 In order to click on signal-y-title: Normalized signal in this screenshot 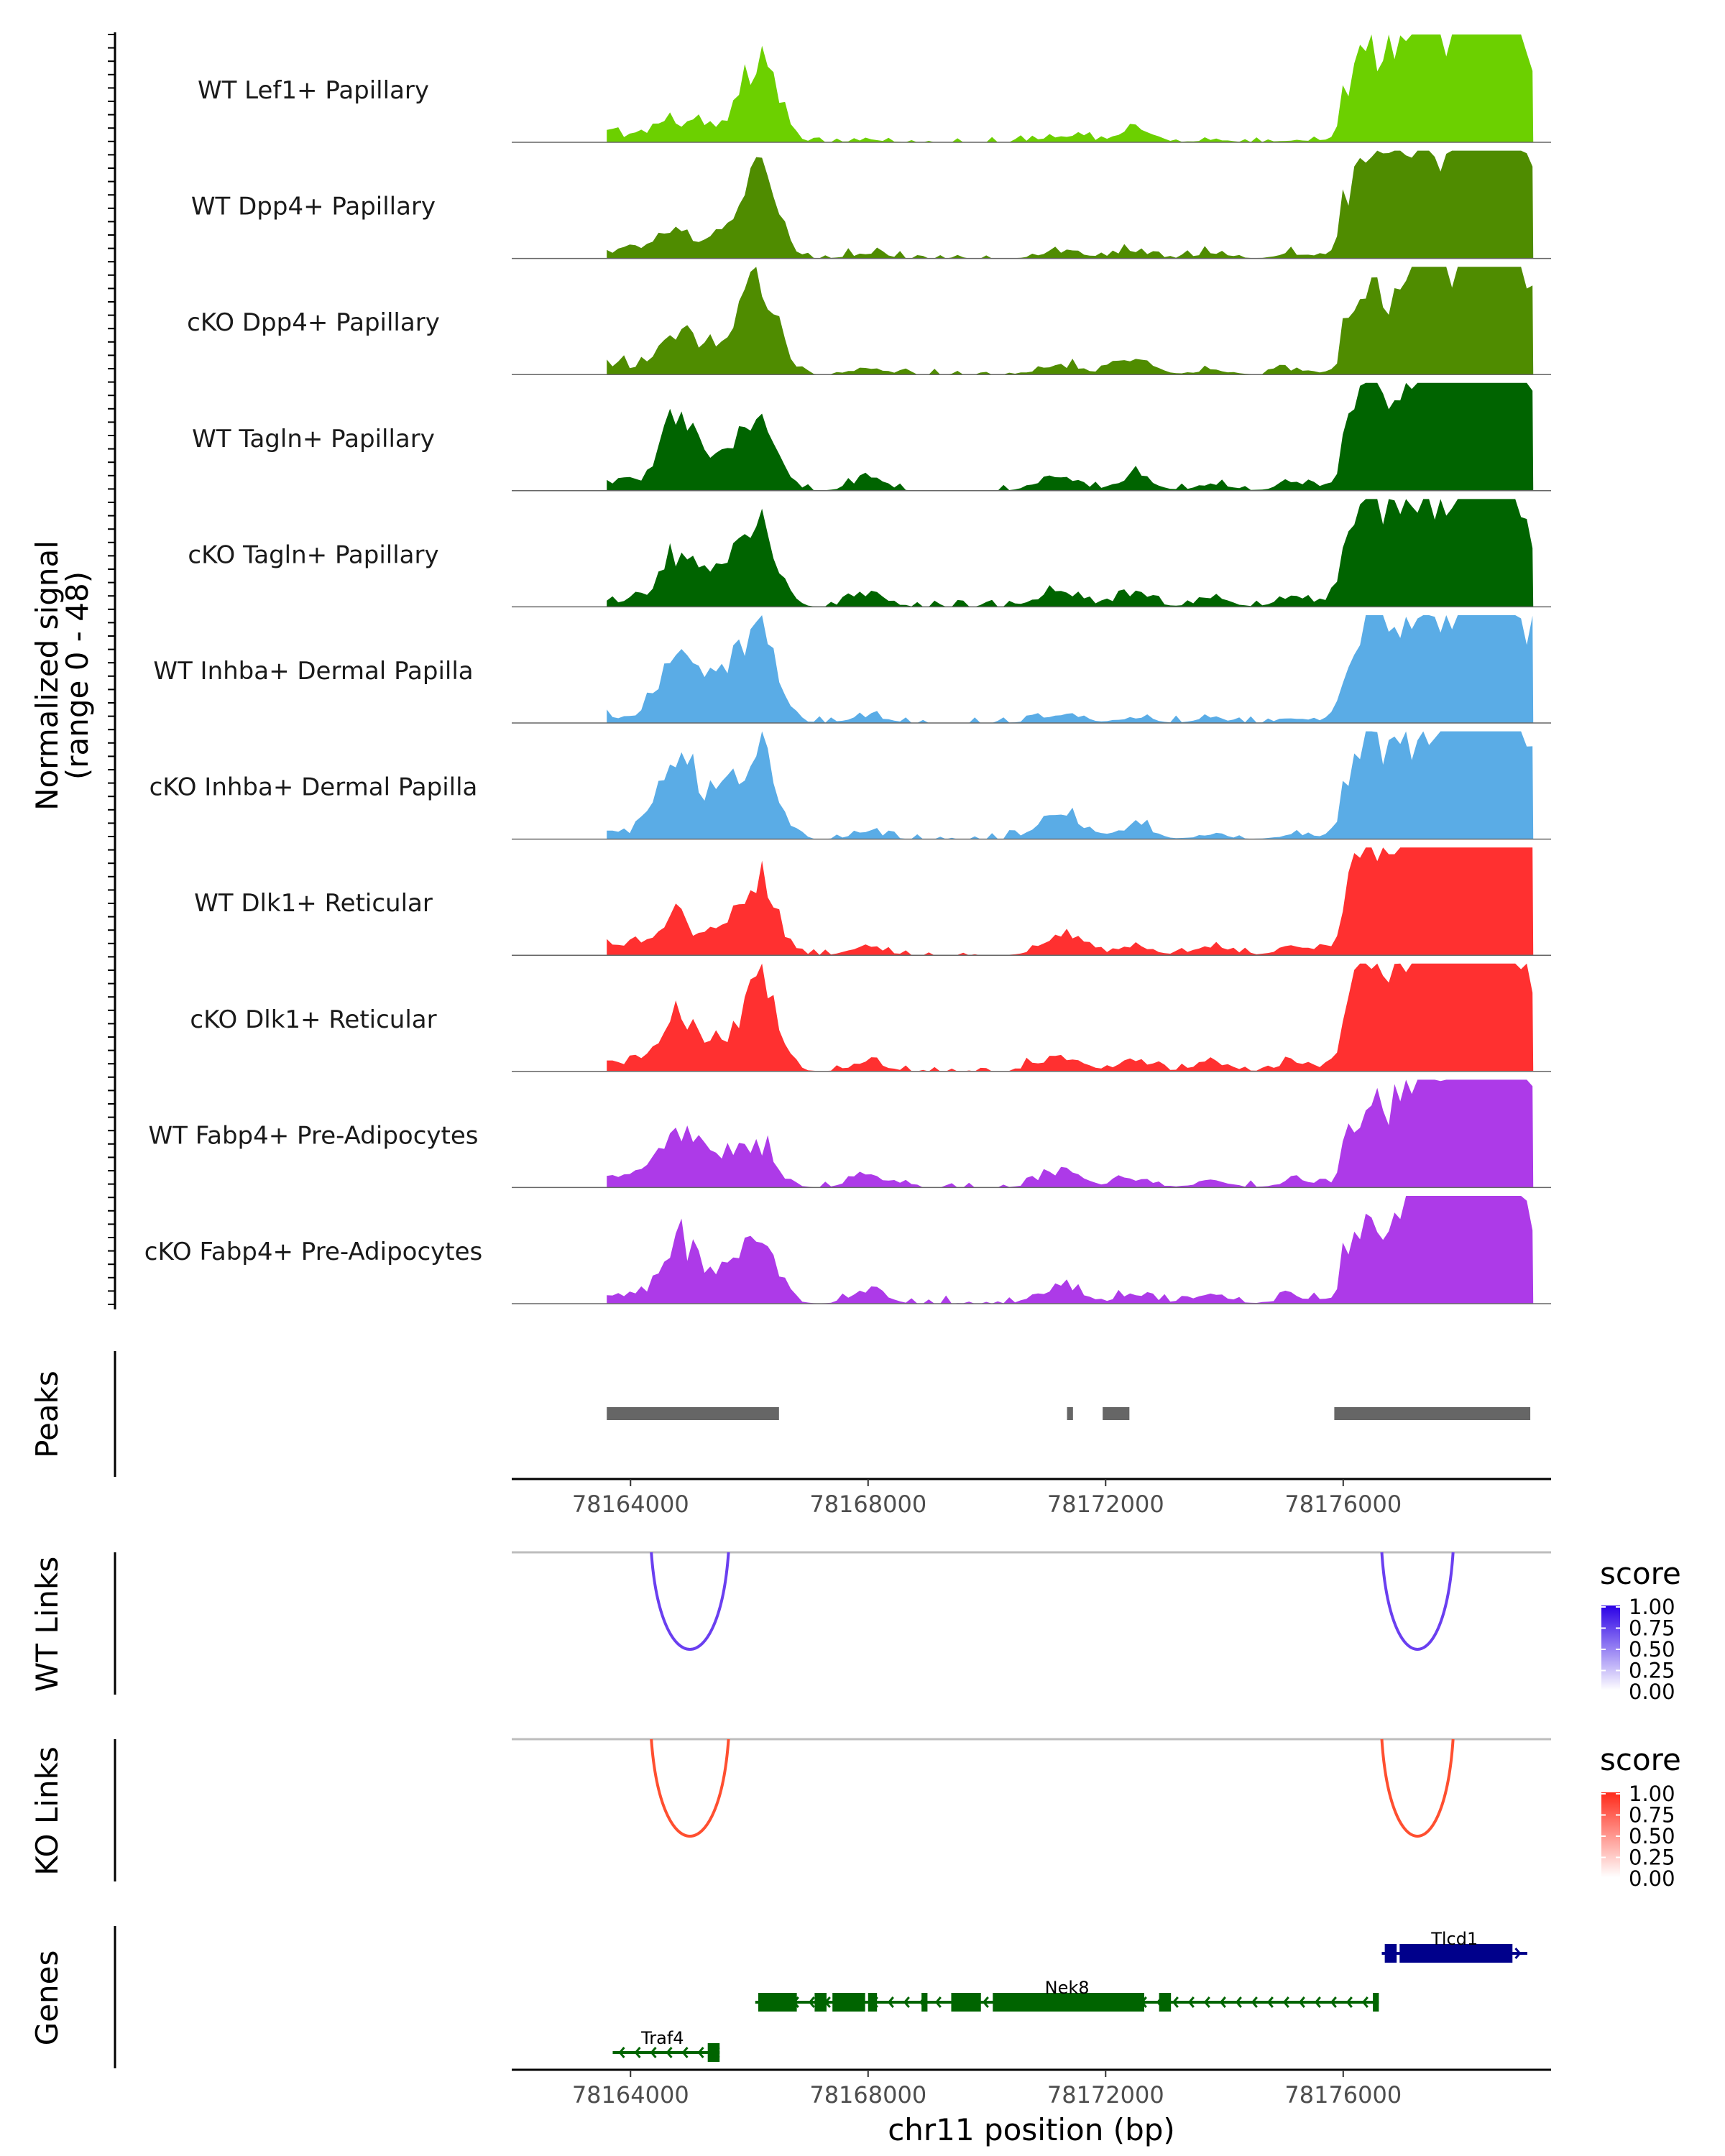, I will do `click(47, 675)`.